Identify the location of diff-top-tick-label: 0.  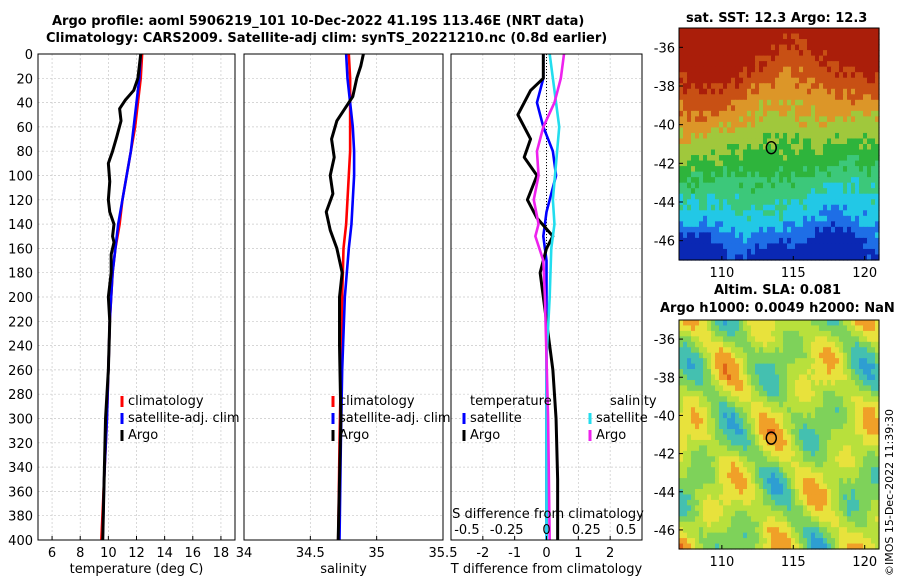
(546, 530).